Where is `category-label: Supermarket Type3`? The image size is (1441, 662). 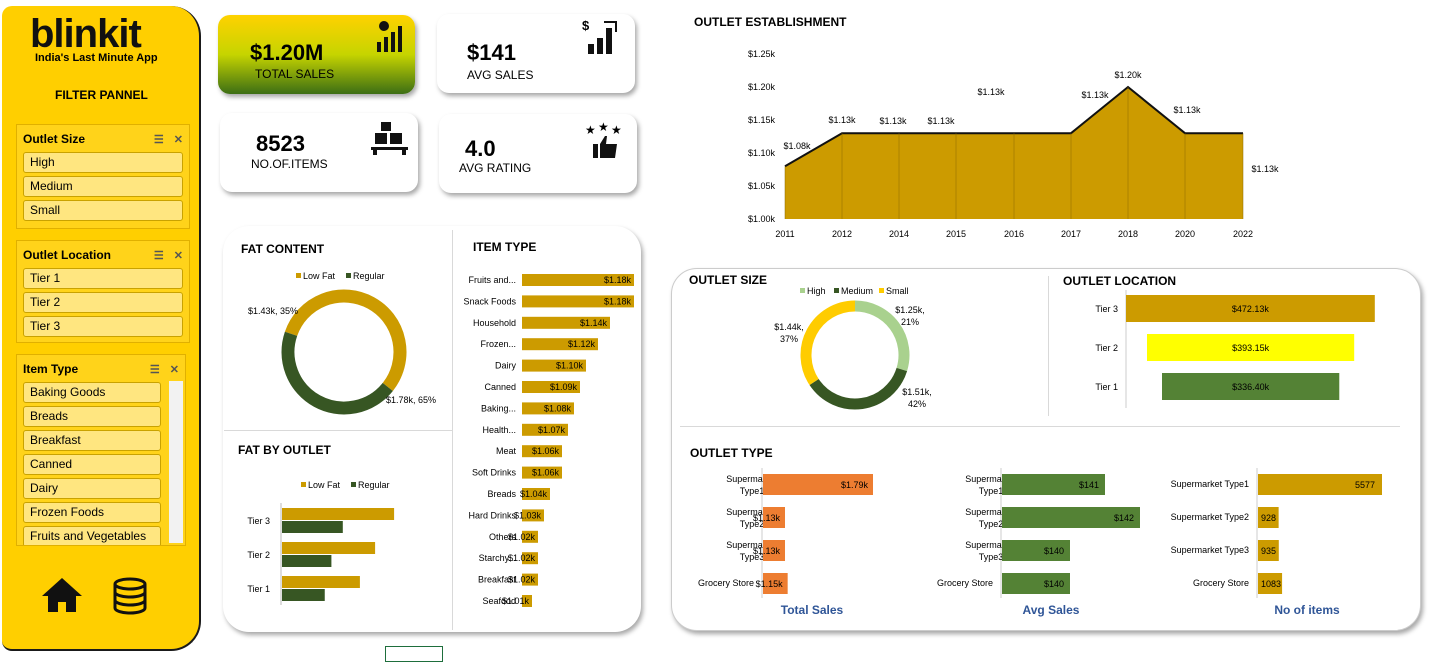 category-label: Supermarket Type3 is located at coordinates (1210, 550).